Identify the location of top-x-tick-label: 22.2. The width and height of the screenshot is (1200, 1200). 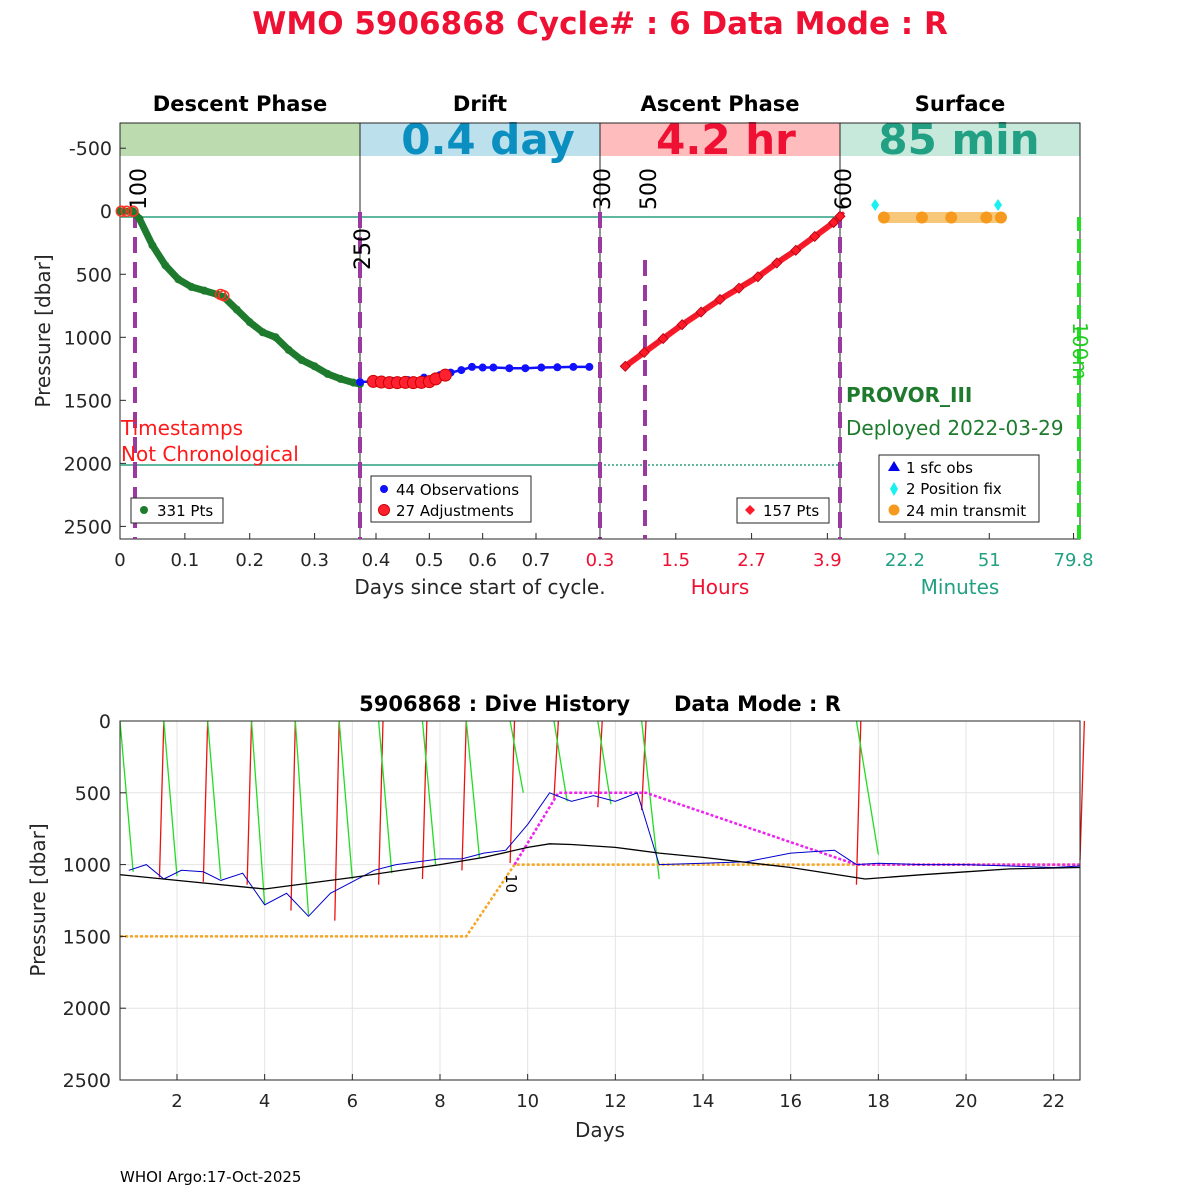
(905, 560).